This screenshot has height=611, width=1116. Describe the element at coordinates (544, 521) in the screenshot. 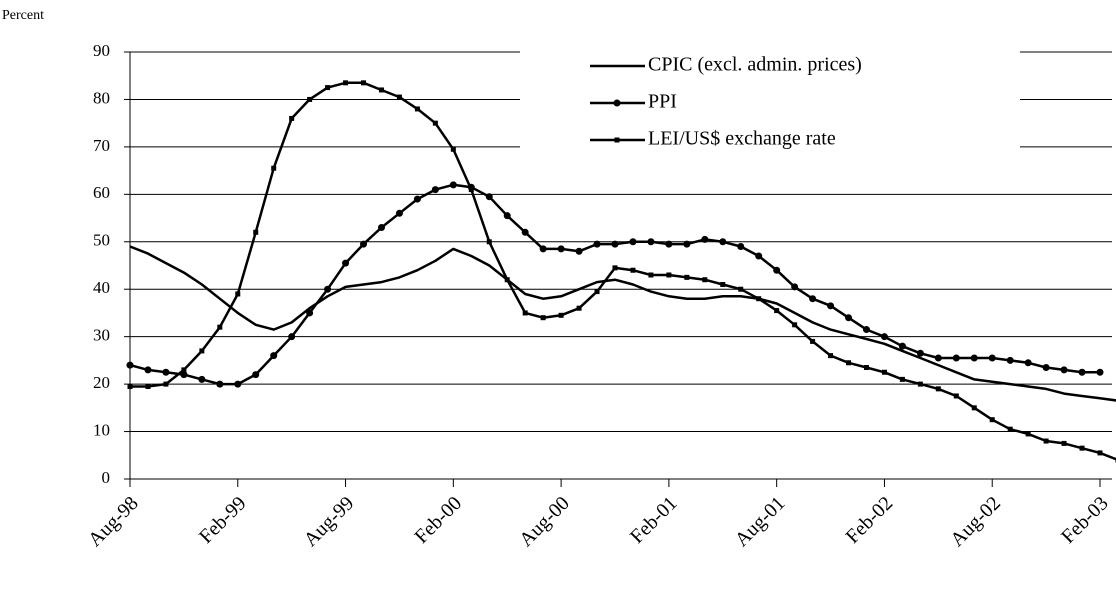

I see `x-tick-label: Aug-00` at that location.